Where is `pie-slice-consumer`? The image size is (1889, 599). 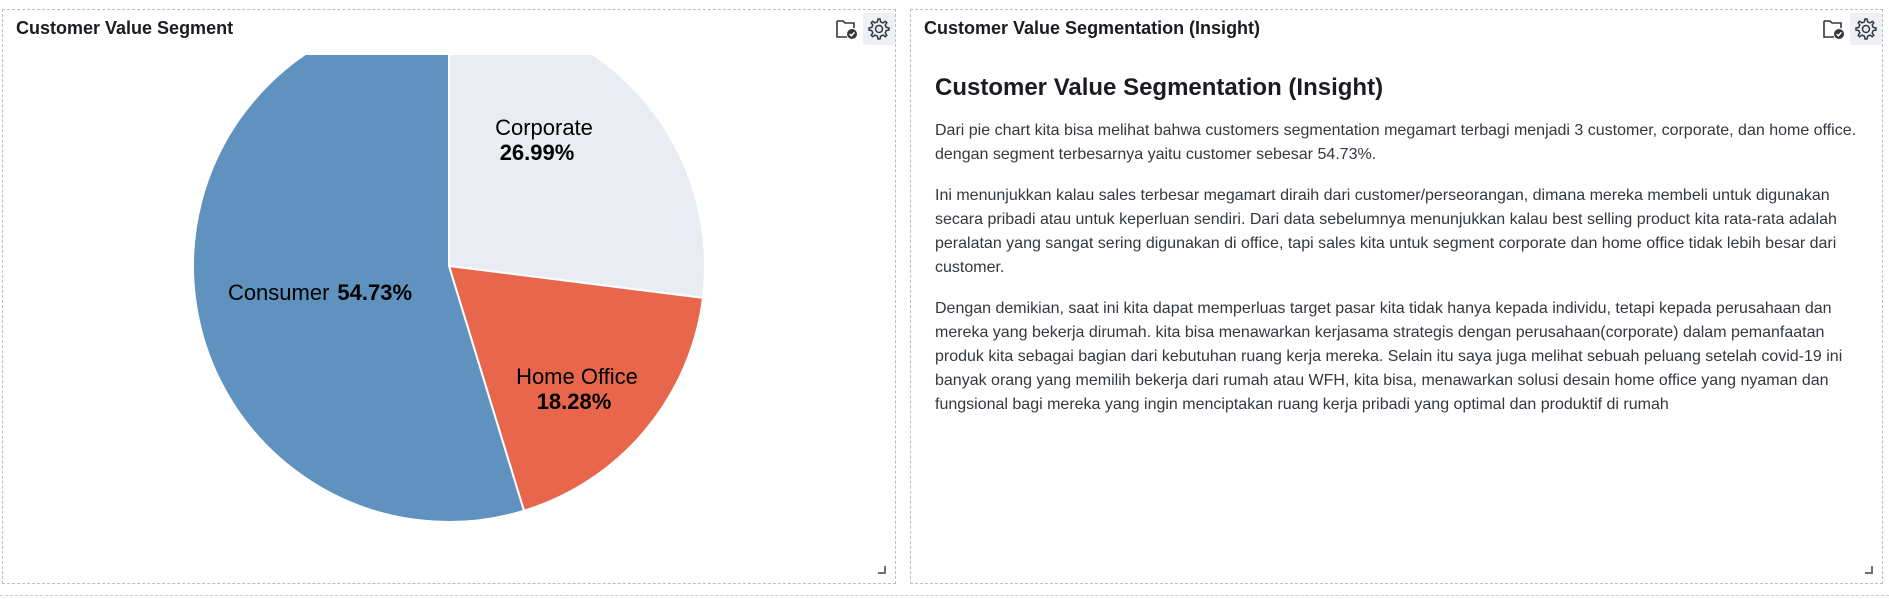 pie-slice-consumer is located at coordinates (359, 289).